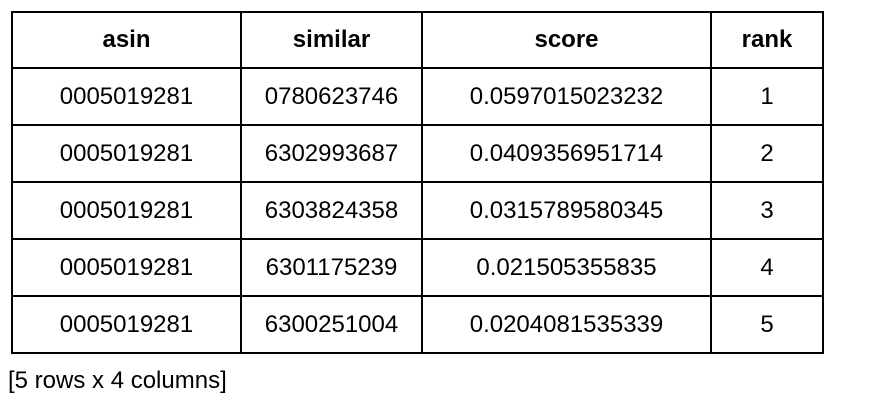  Describe the element at coordinates (126, 40) in the screenshot. I see `column-header-asin: asin` at that location.